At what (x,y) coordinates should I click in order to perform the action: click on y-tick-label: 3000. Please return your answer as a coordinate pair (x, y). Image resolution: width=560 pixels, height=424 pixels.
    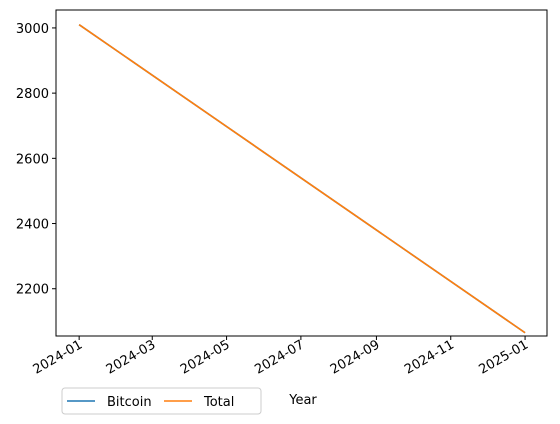
    Looking at the image, I should click on (32, 29).